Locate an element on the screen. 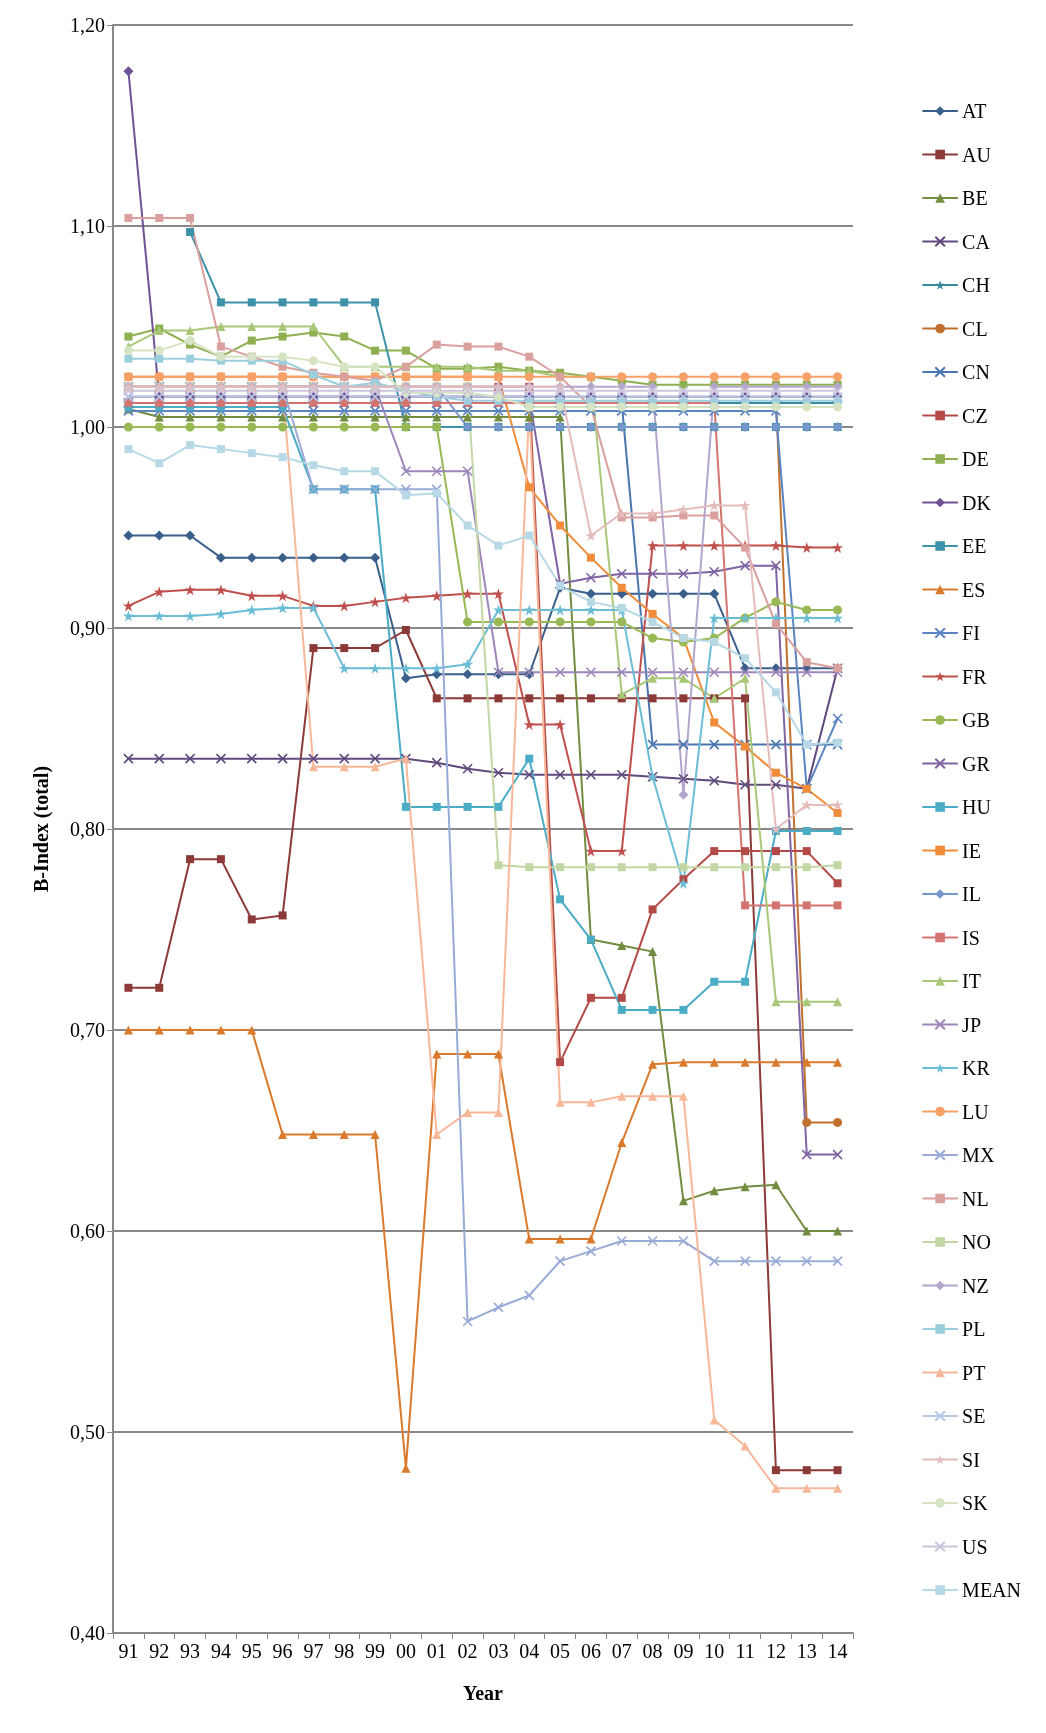 This screenshot has height=1733, width=1046. legend-label: BE is located at coordinates (975, 198).